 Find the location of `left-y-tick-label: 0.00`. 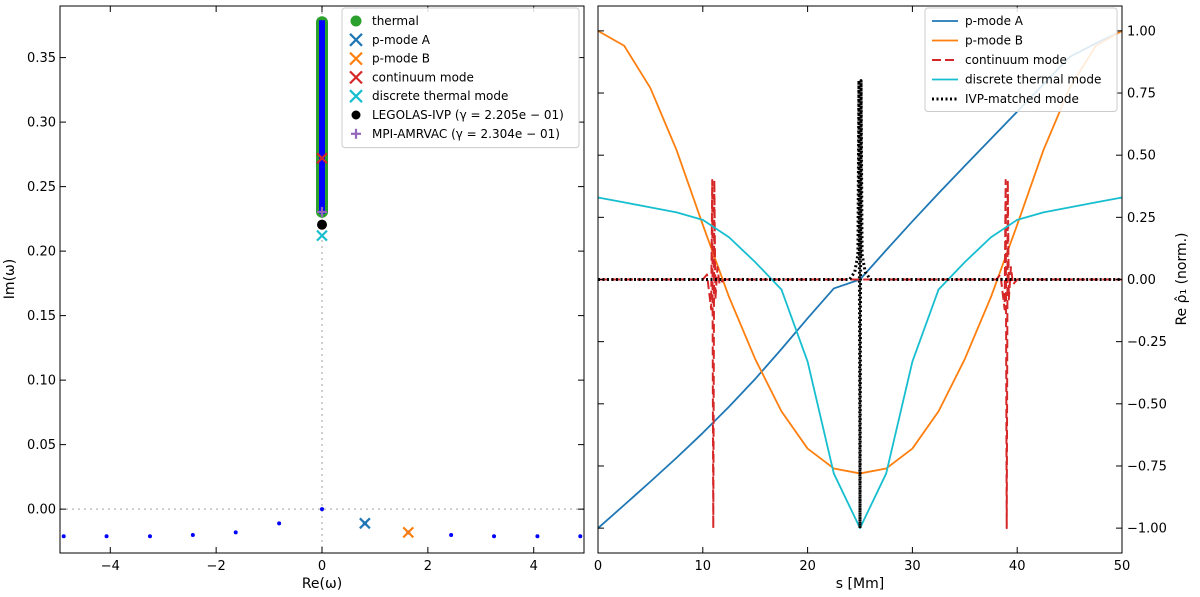

left-y-tick-label: 0.00 is located at coordinates (41, 510).